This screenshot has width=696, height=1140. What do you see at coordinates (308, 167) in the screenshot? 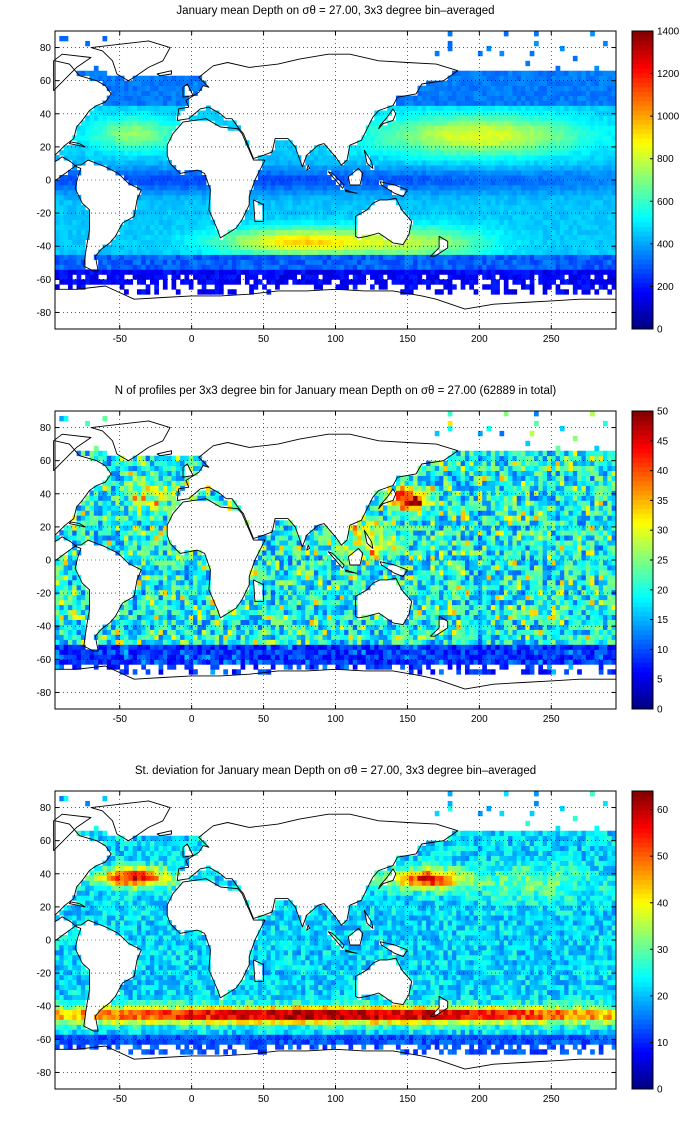
I see `landmass-outline` at bounding box center [308, 167].